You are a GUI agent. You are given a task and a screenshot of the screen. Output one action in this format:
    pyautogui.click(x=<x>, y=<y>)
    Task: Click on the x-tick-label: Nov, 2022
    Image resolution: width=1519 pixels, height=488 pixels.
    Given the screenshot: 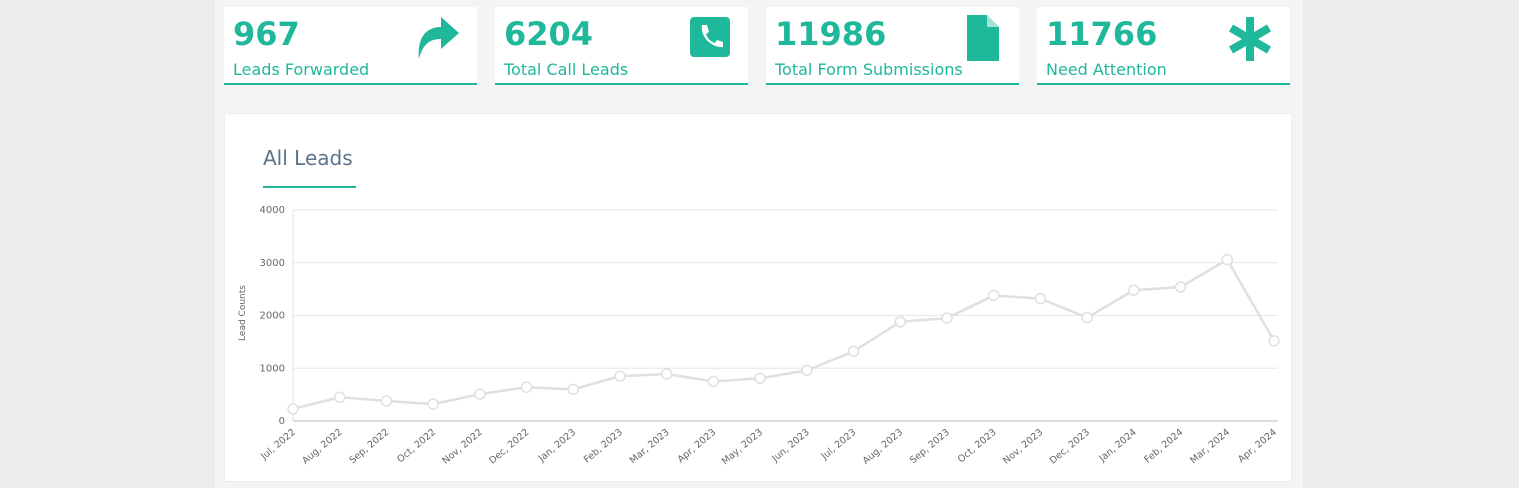 What is the action you would take?
    pyautogui.click(x=462, y=447)
    